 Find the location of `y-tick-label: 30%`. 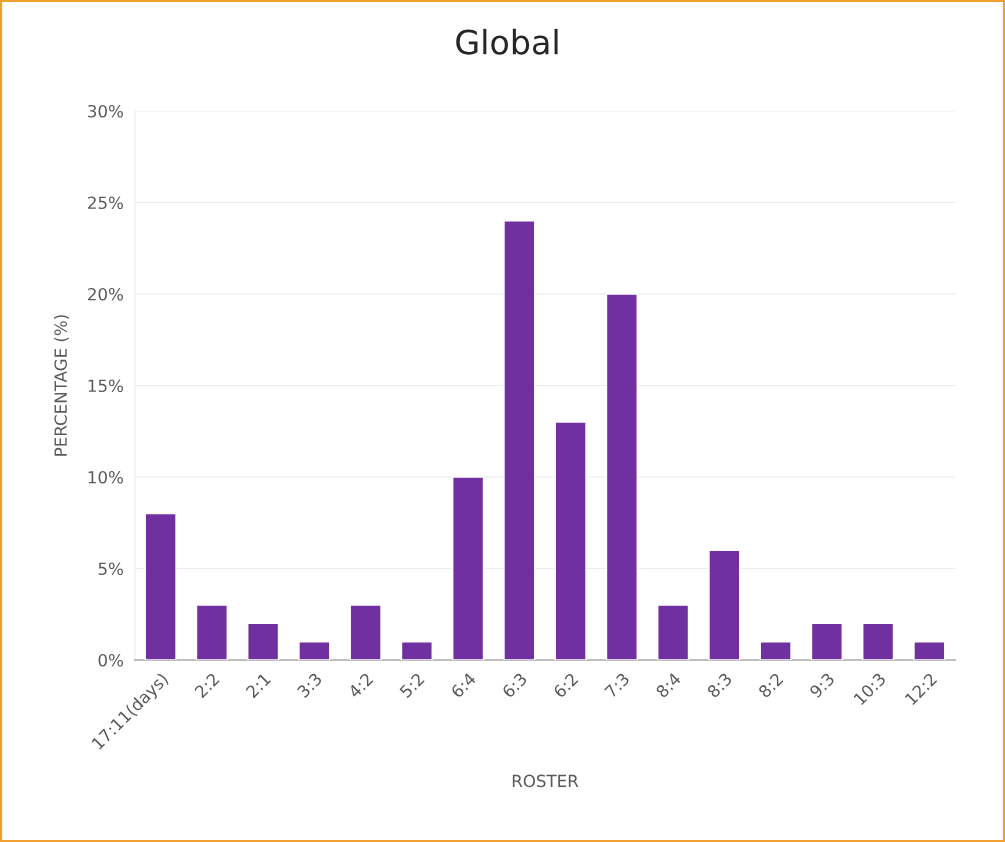

y-tick-label: 30% is located at coordinates (105, 111).